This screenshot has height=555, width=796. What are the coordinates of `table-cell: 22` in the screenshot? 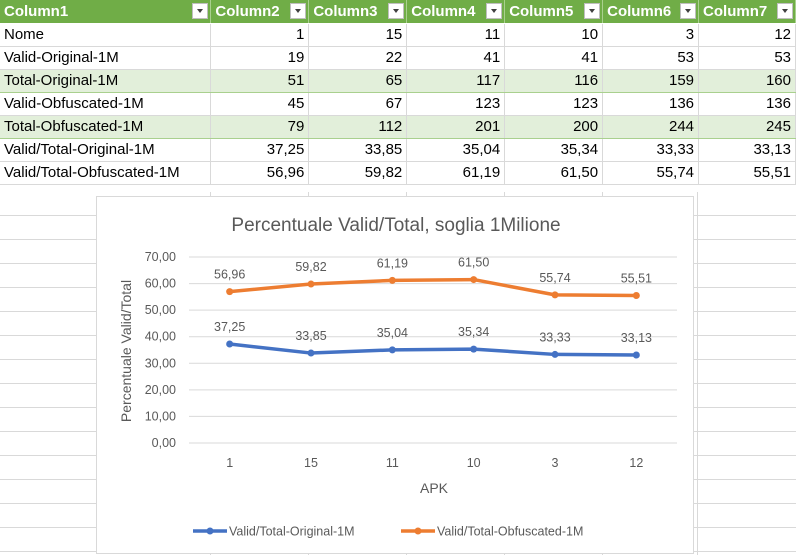 It's located at (358, 58).